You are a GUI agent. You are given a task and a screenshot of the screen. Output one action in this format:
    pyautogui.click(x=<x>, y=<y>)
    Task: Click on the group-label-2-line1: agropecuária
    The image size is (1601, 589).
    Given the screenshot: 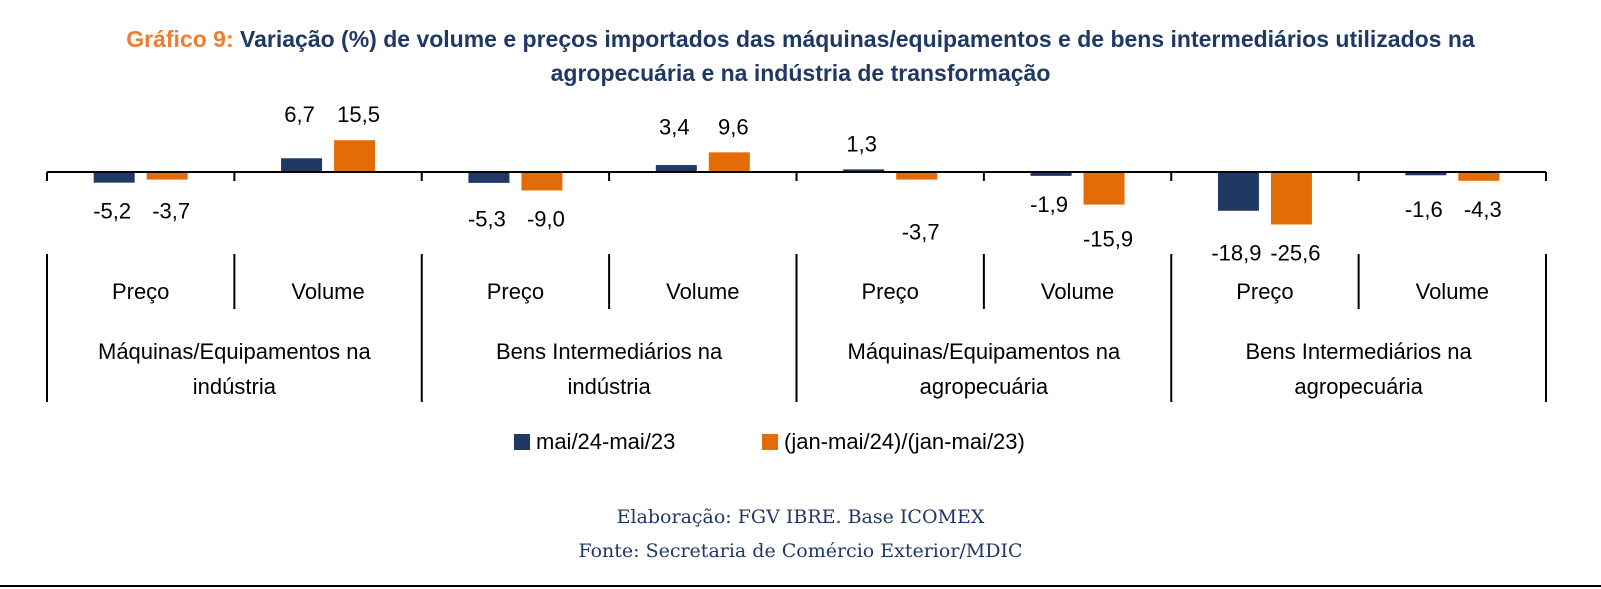 What is the action you would take?
    pyautogui.click(x=984, y=386)
    